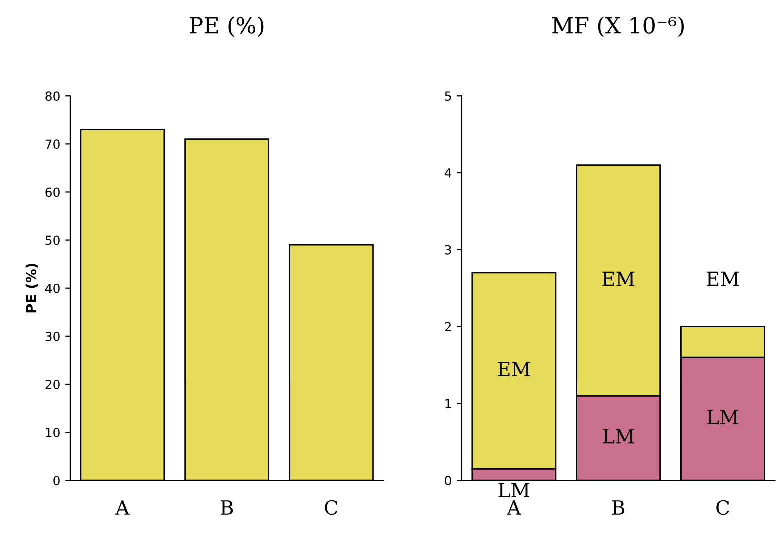 The height and width of the screenshot is (534, 783). Describe the element at coordinates (448, 97) in the screenshot. I see `y-tick-label: 5` at that location.